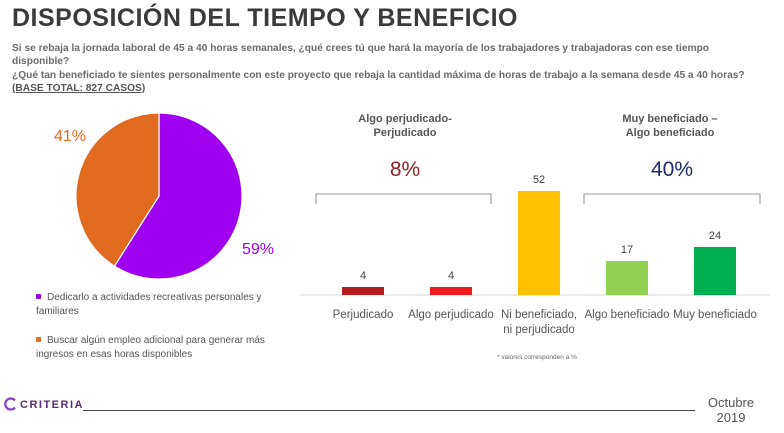 This screenshot has width=784, height=433. I want to click on group-title-beneficiado: Muy beneficiado – Algo beneficiado, so click(670, 126).